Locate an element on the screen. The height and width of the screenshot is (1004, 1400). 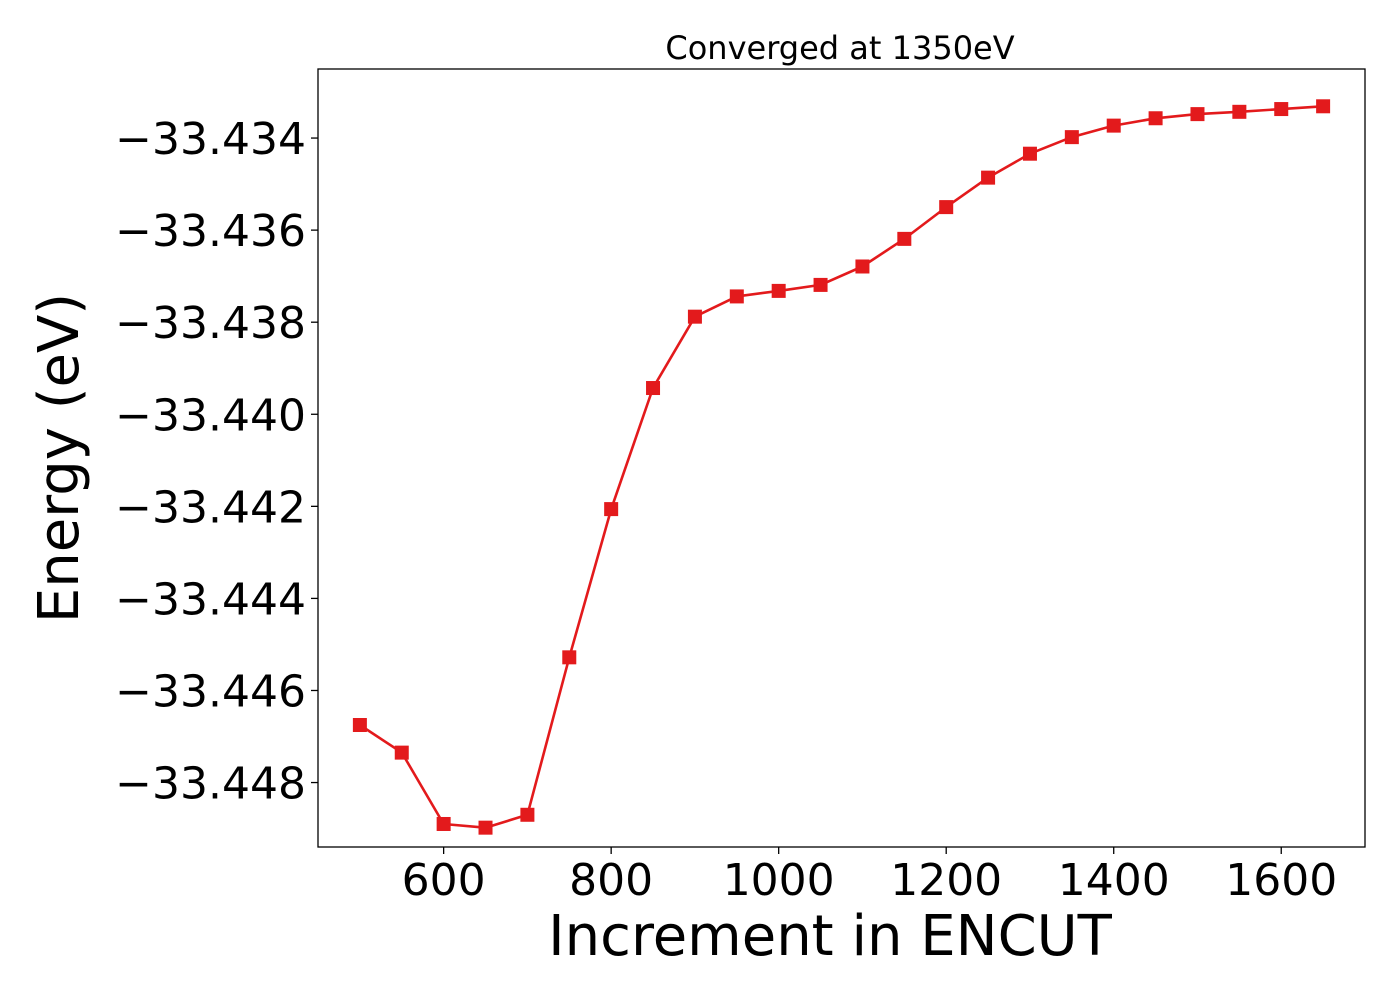
y-tick-label: −33.438 is located at coordinates (210, 323).